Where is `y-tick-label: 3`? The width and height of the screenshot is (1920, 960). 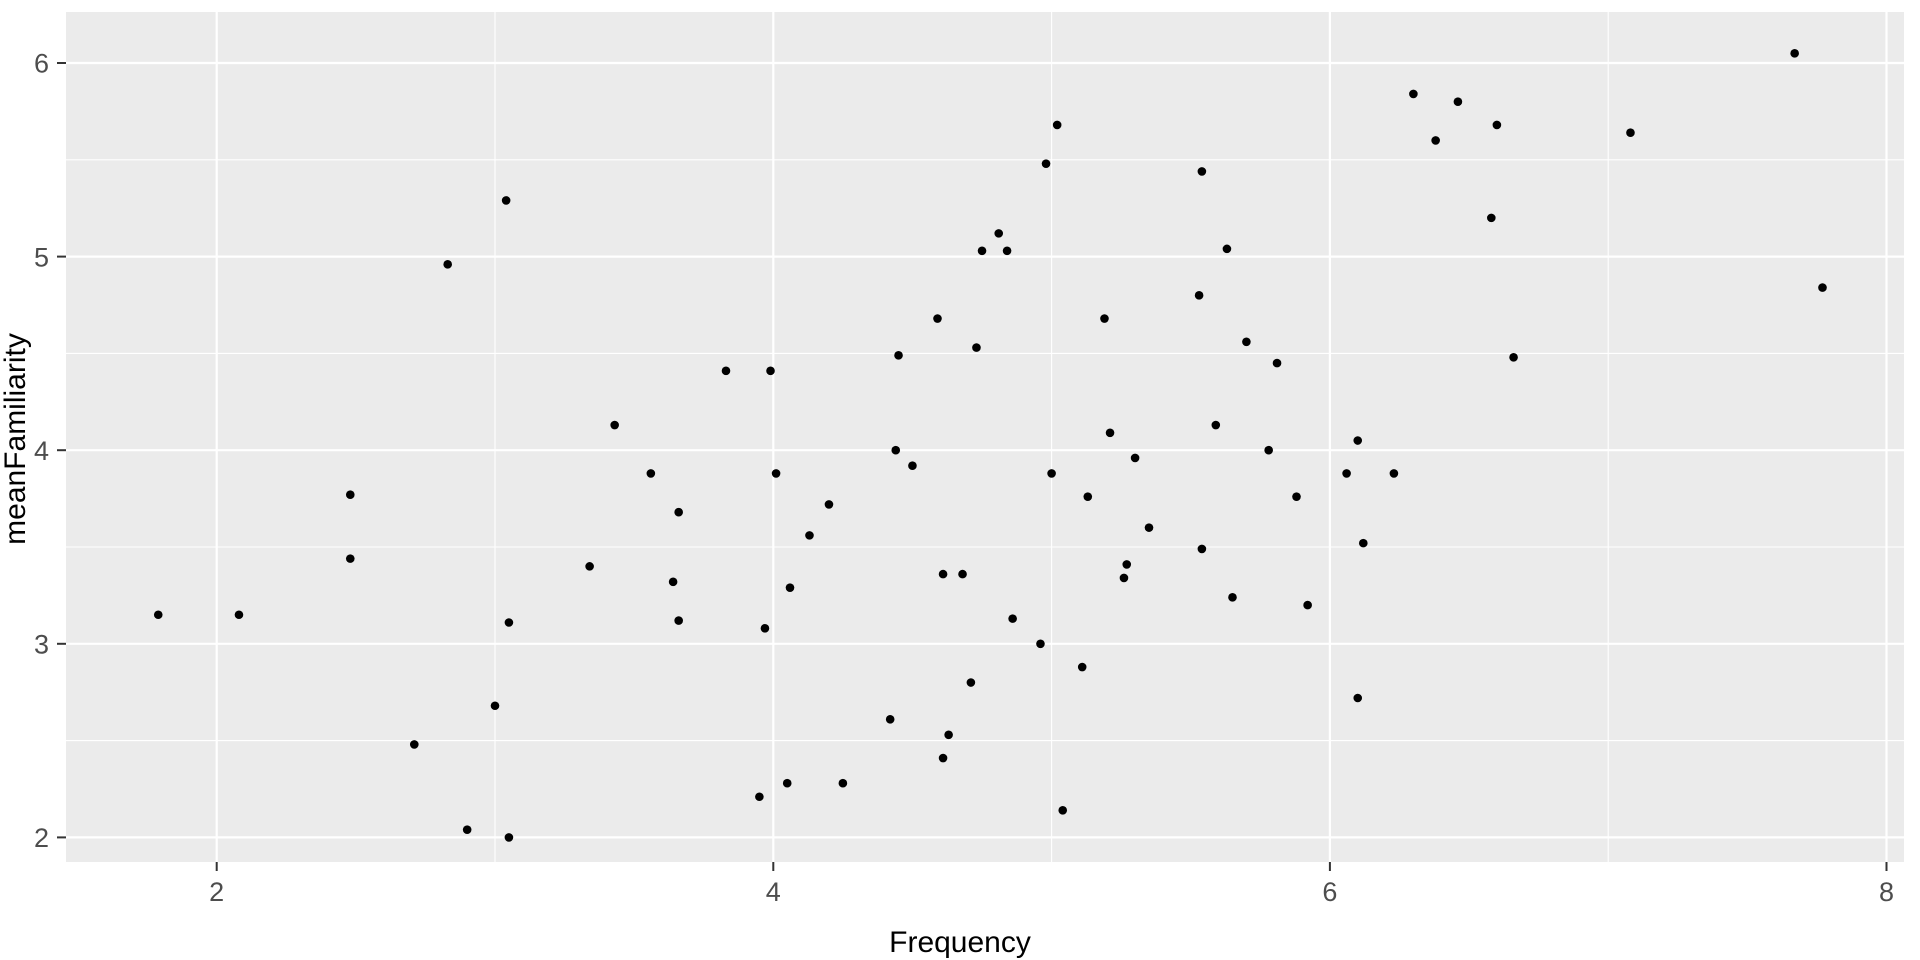 y-tick-label: 3 is located at coordinates (41, 645).